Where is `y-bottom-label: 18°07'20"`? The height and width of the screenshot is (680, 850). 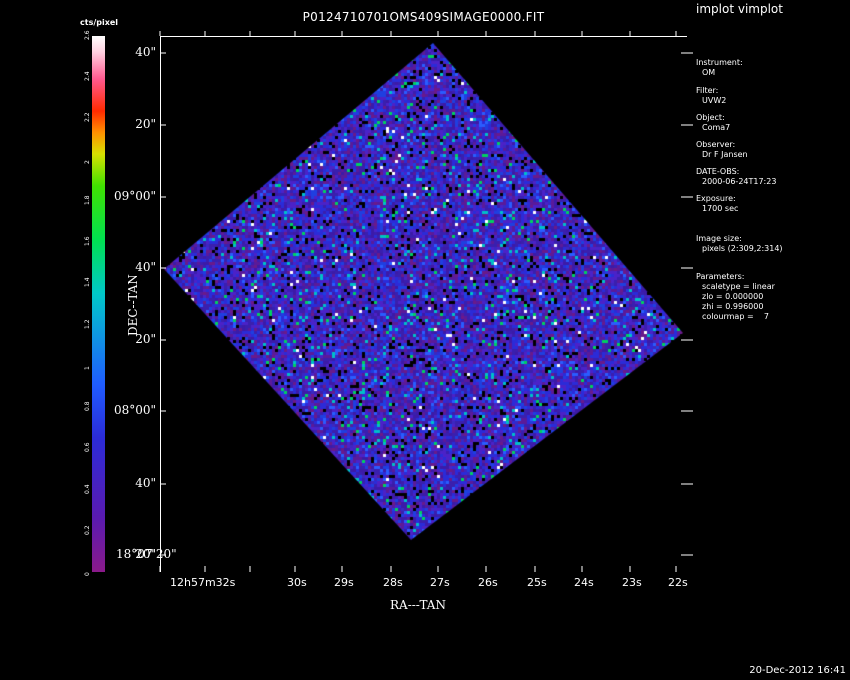 y-bottom-label: 18°07'20" is located at coordinates (146, 554).